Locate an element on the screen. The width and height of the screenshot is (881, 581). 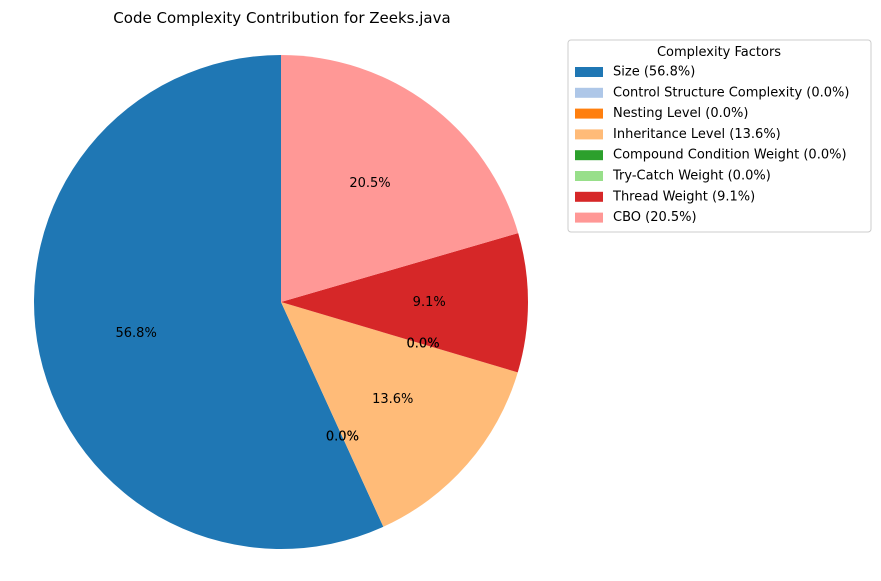
legend-swatch-compound-condition-weight is located at coordinates (589, 155).